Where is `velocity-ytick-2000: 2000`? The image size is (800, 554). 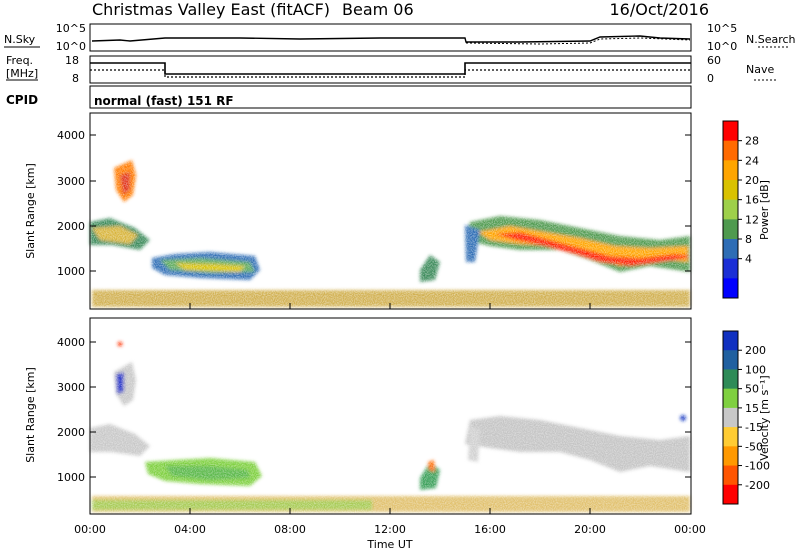 velocity-ytick-2000: 2000 is located at coordinates (71, 432).